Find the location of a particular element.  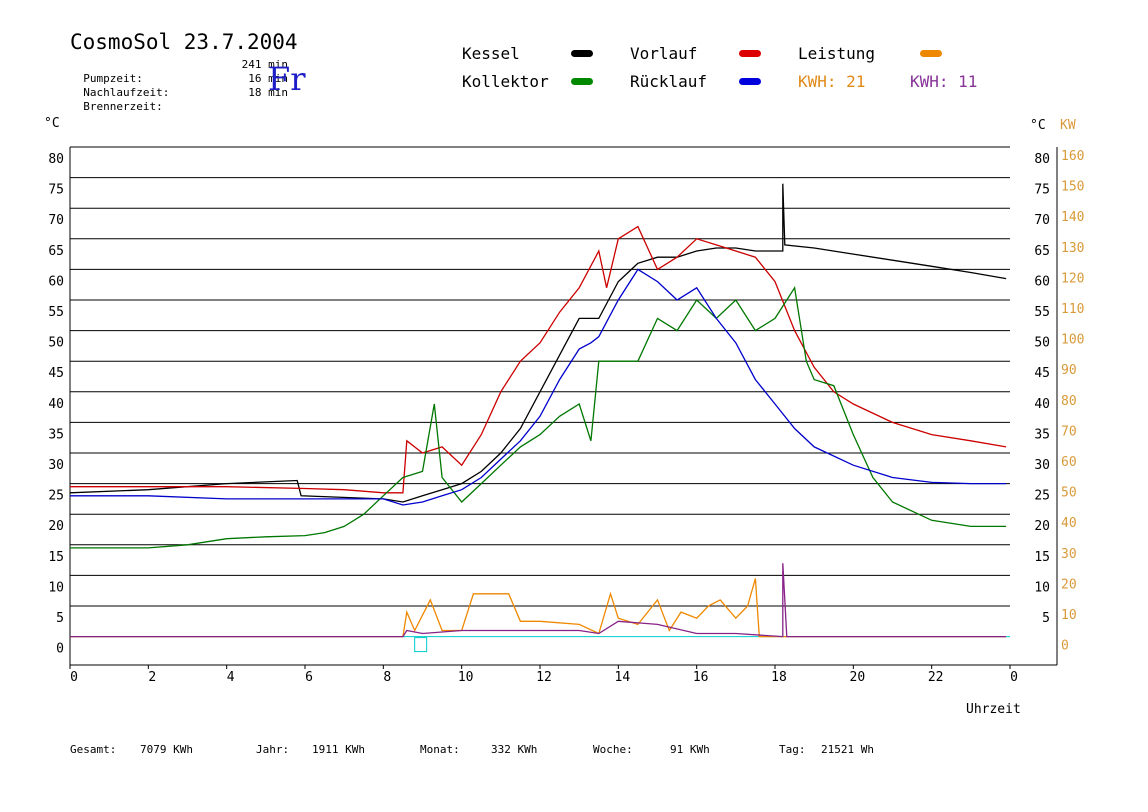

y-tick-right: 35 is located at coordinates (1042, 434).